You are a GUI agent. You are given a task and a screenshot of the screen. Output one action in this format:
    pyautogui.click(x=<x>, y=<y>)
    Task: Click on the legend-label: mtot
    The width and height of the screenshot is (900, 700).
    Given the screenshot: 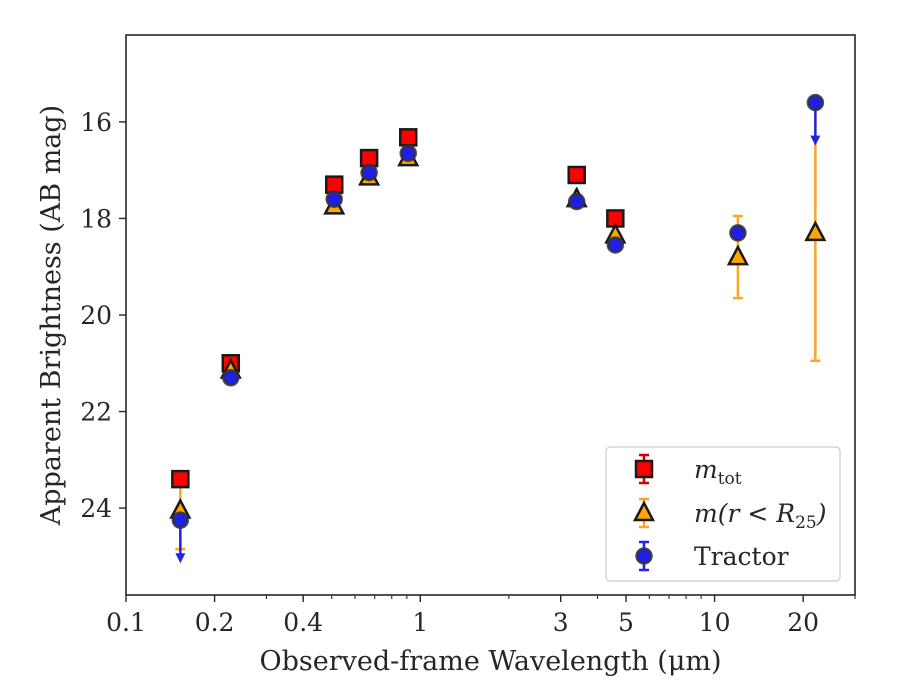 What is the action you would take?
    pyautogui.click(x=718, y=472)
    